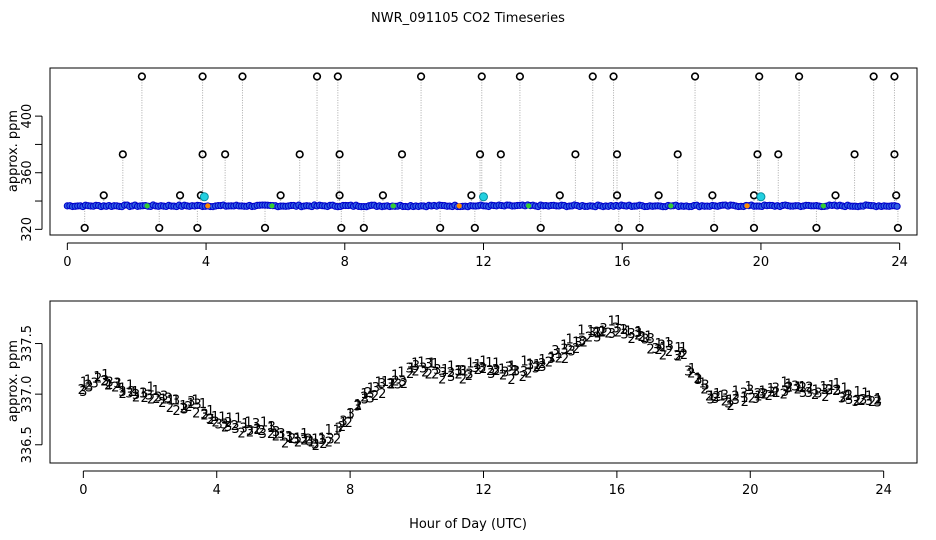  Describe the element at coordinates (27, 343) in the screenshot. I see `detail-y-tick-label: 337.5` at that location.